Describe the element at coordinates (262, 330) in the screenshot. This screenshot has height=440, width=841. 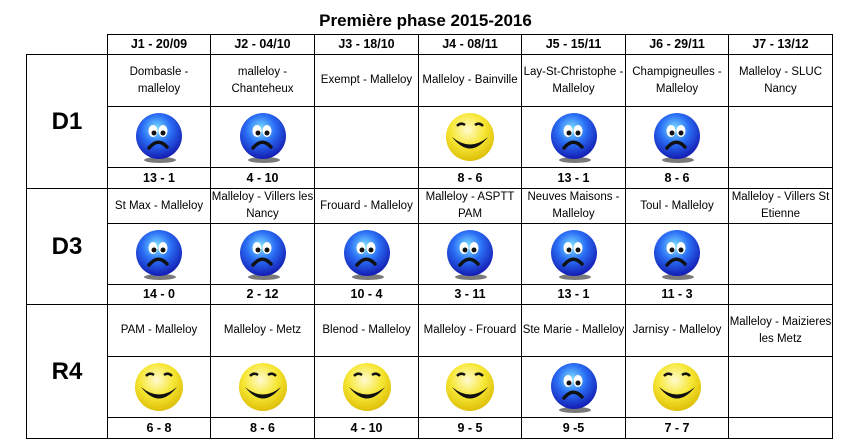
I see `match-cell: Malleloy - Metz` at that location.